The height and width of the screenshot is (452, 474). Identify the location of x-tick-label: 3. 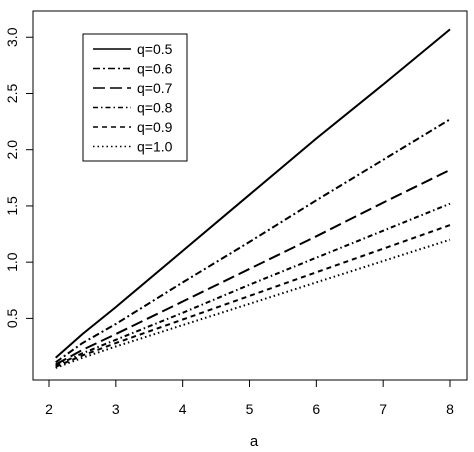
(116, 409).